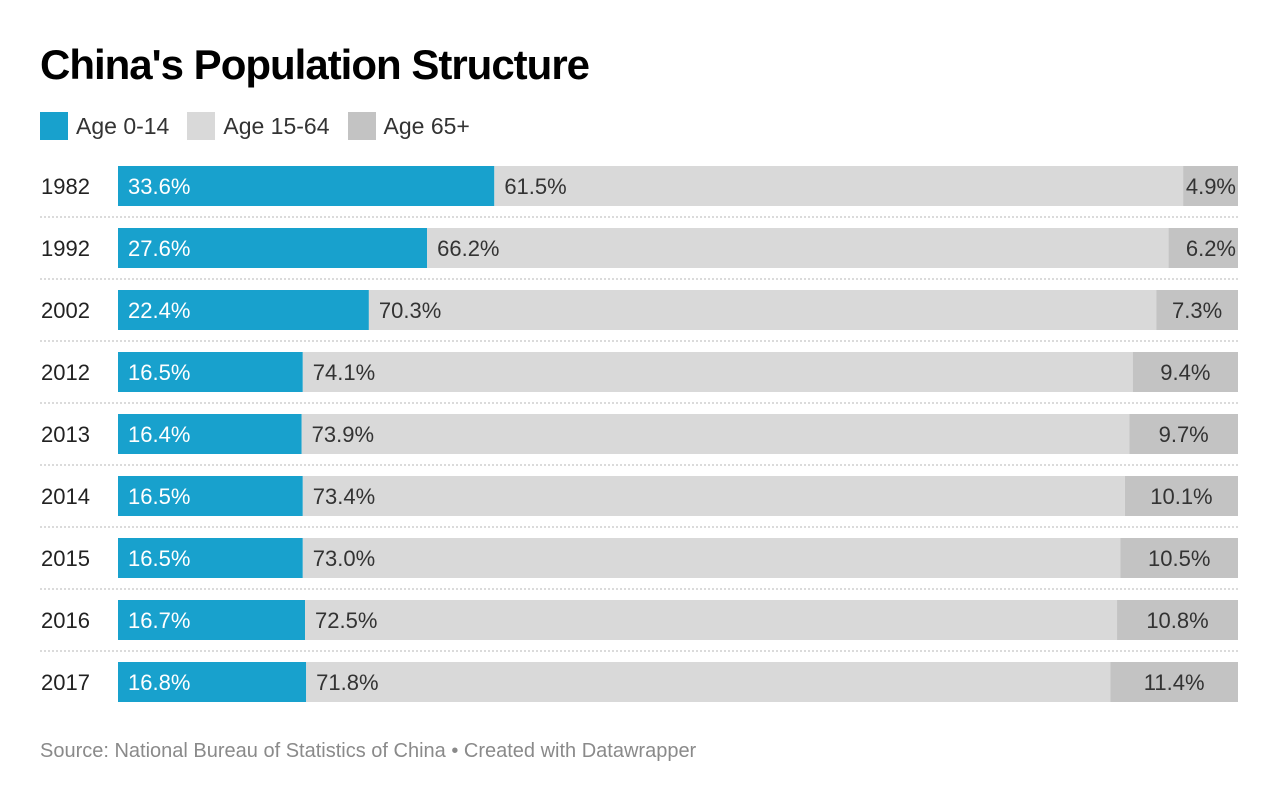  What do you see at coordinates (712, 558) in the screenshot?
I see `bar-age-15-64-2015` at bounding box center [712, 558].